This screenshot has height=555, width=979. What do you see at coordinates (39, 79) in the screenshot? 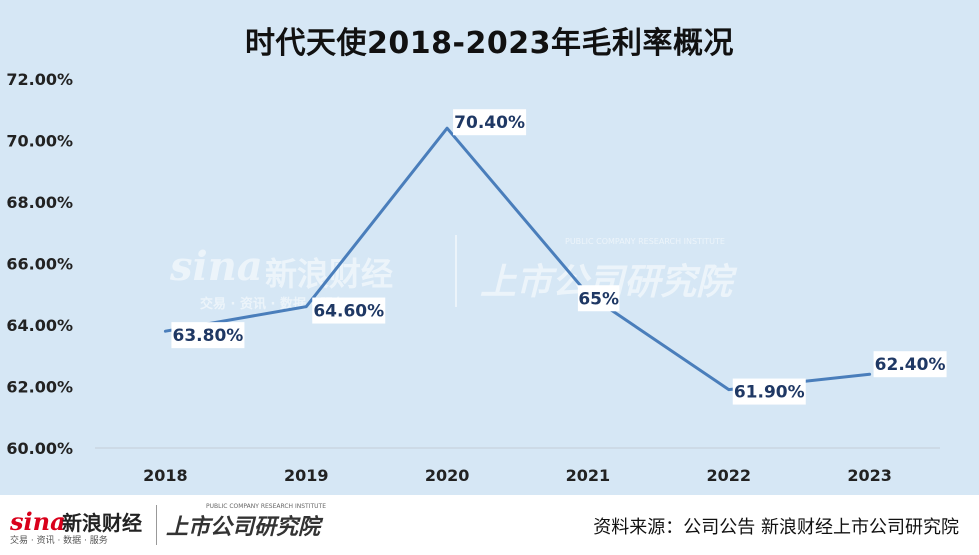
I see `y-tick-label: 72.00%` at bounding box center [39, 79].